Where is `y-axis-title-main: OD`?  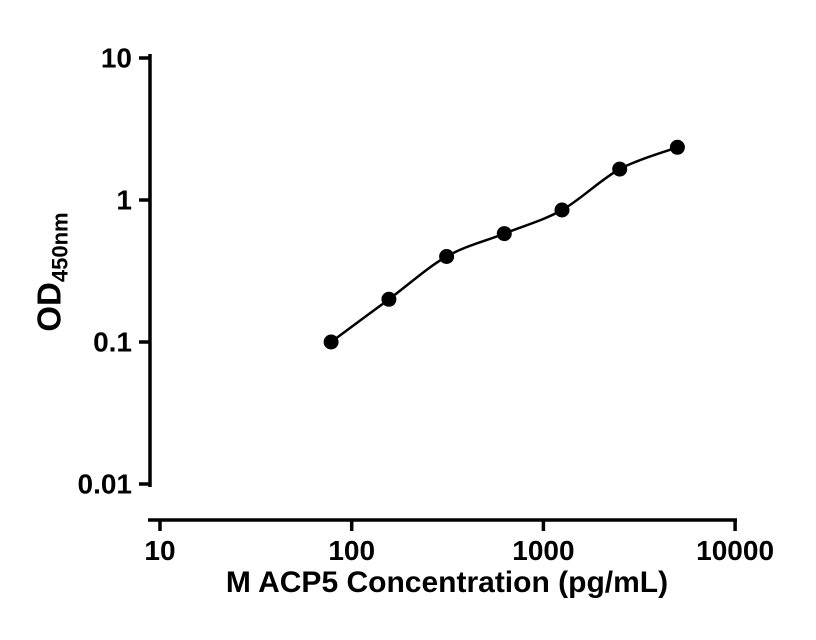 y-axis-title-main: OD is located at coordinates (49, 307).